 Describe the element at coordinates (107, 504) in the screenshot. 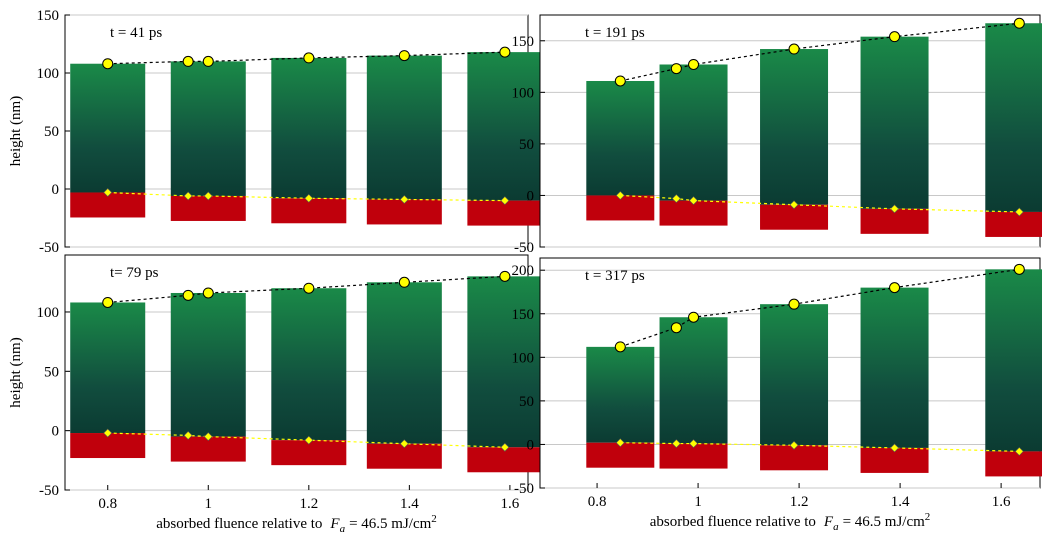

I see `x-tick-label: 0.8` at that location.